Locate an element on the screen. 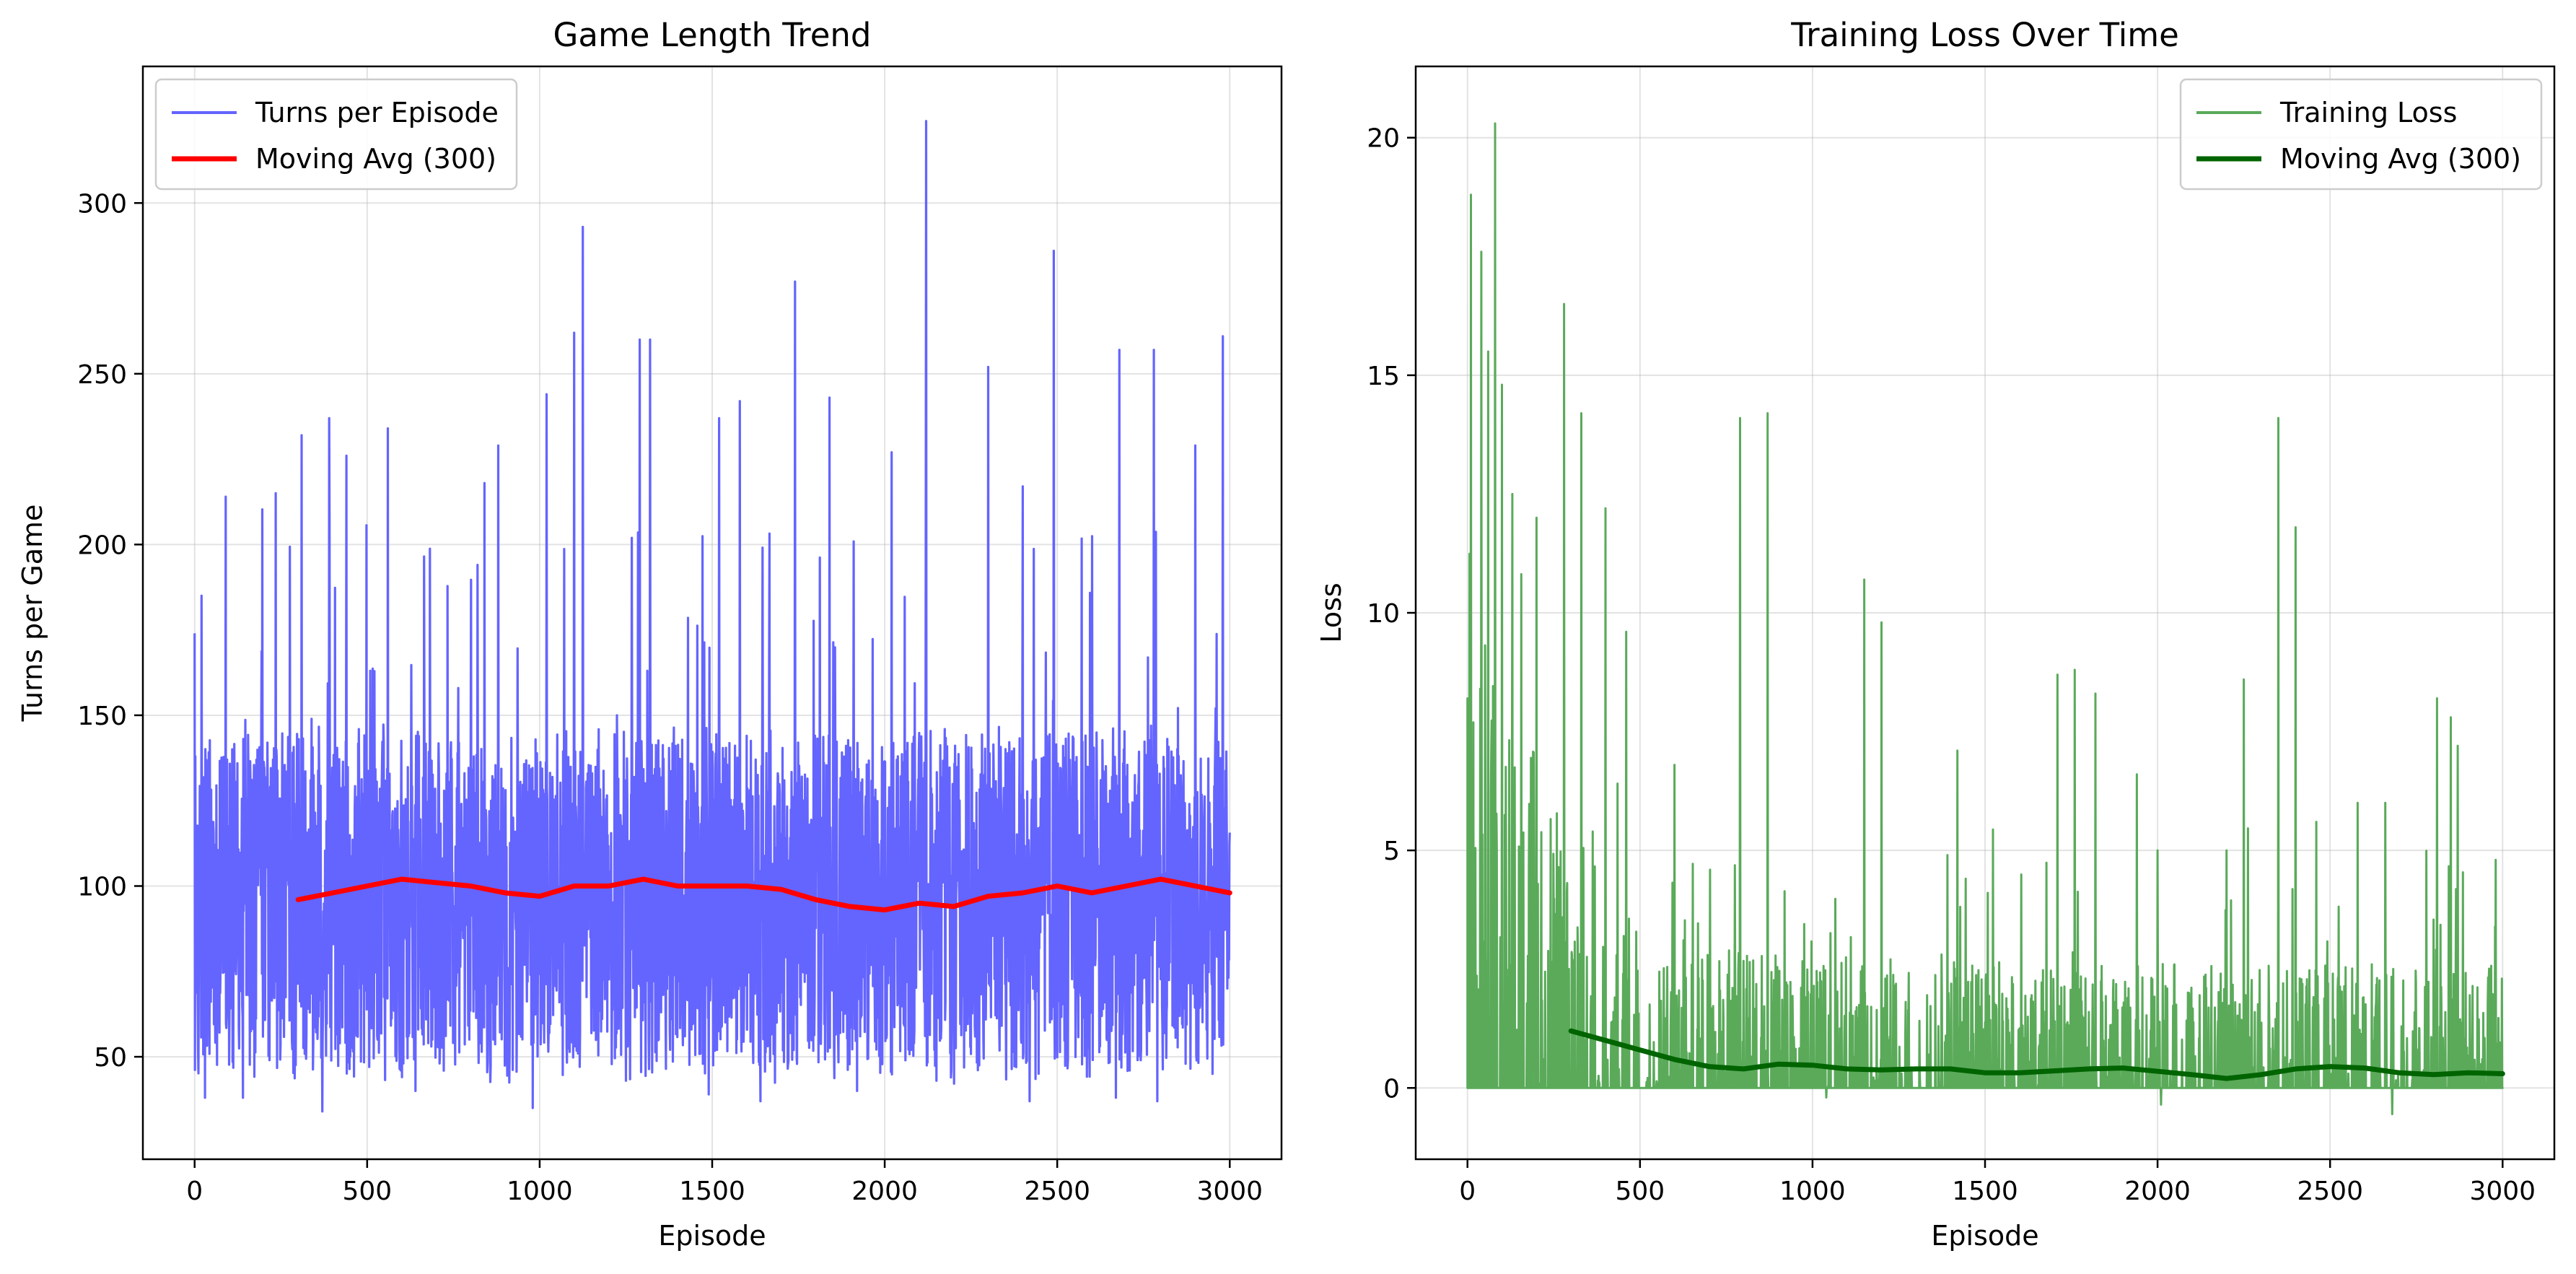 The height and width of the screenshot is (1274, 2576). y-tick-label: 50 is located at coordinates (110, 1058).